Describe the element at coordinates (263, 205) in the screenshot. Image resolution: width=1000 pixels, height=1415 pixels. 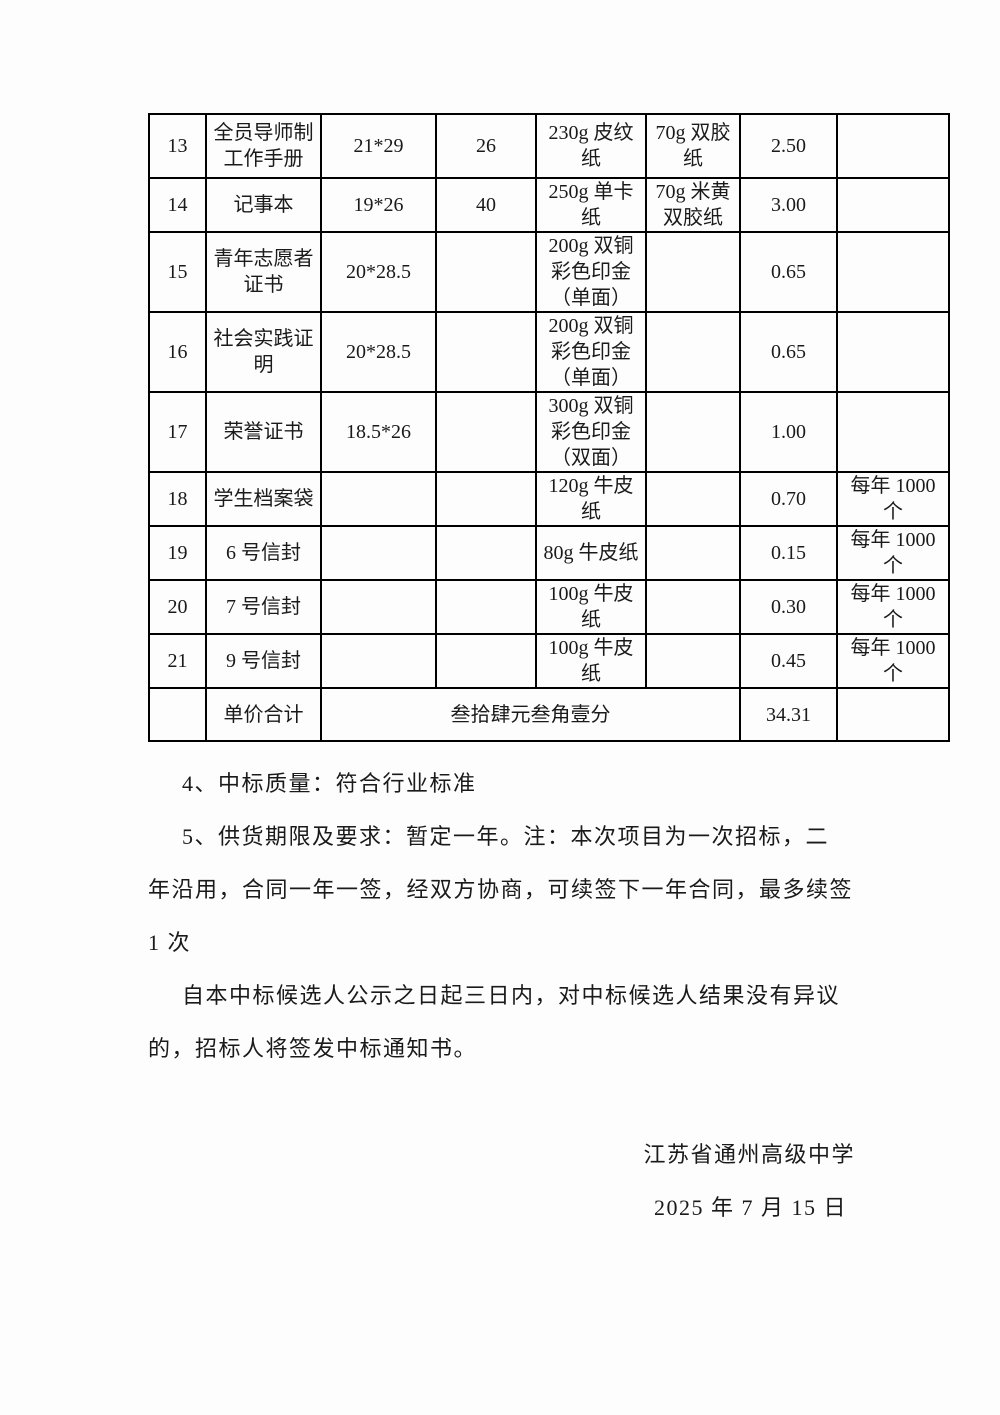
I see `cell-item-name: 记事本` at that location.